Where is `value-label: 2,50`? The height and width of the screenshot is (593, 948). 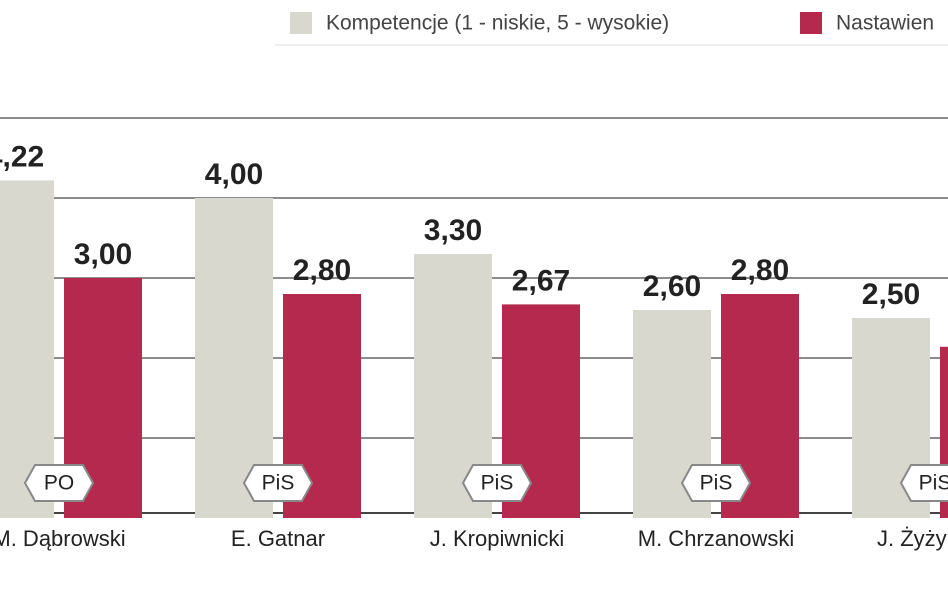 value-label: 2,50 is located at coordinates (891, 294).